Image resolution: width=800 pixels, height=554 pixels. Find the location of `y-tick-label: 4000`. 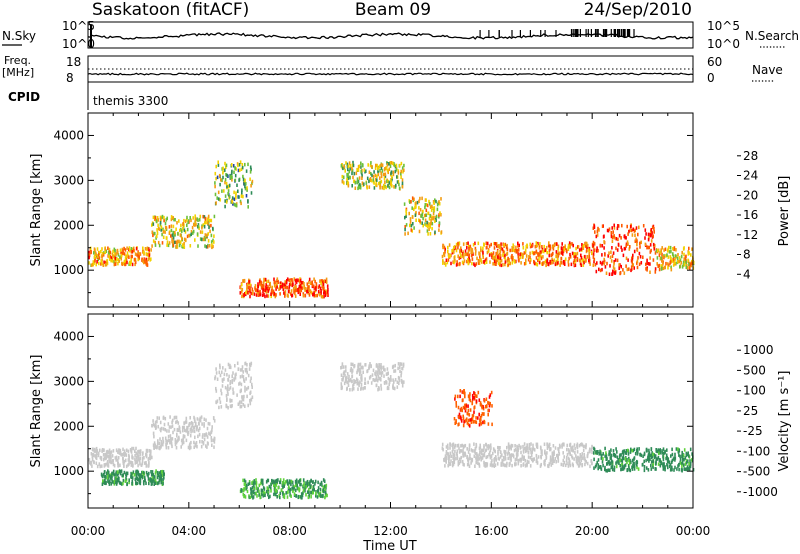

y-tick-label: 4000 is located at coordinates (68, 135).